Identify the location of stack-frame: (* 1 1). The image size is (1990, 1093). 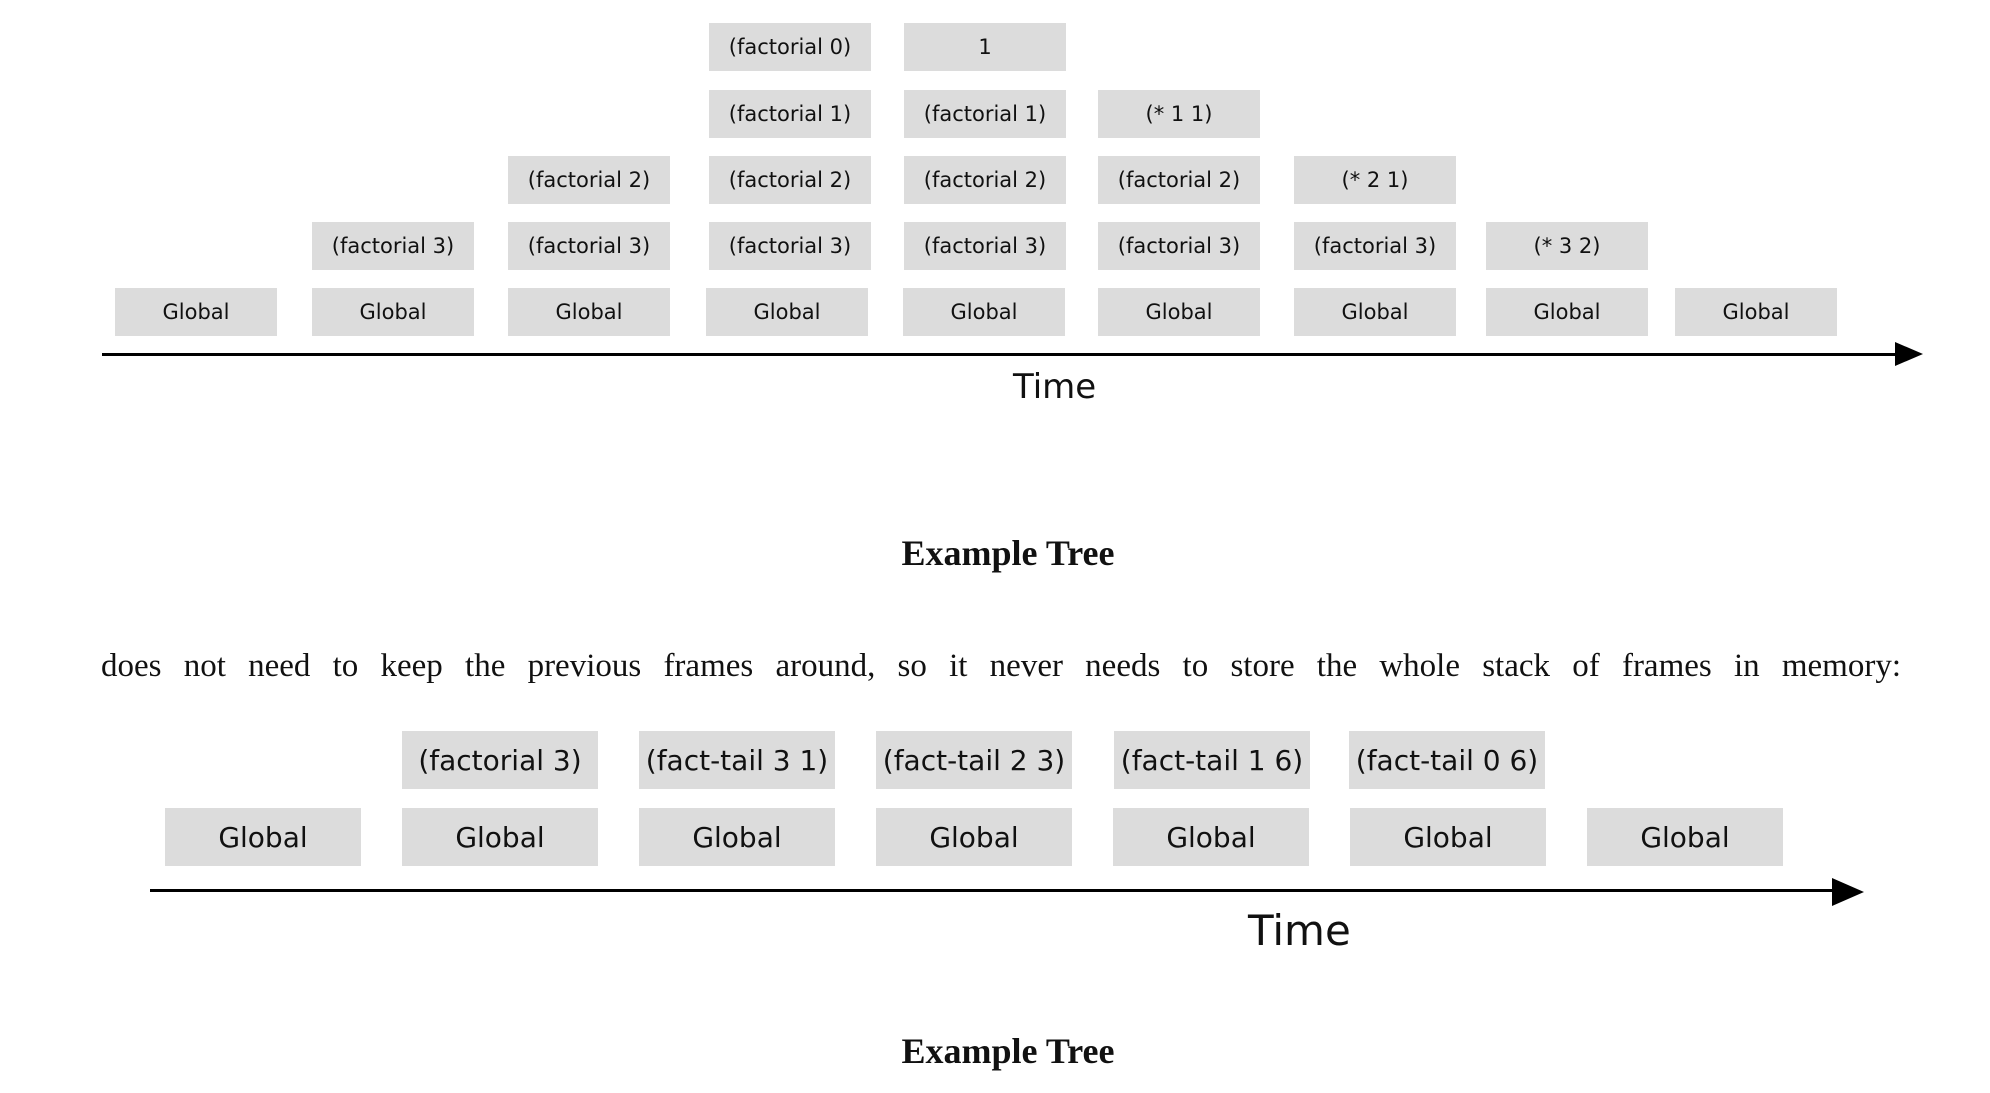
(1179, 114).